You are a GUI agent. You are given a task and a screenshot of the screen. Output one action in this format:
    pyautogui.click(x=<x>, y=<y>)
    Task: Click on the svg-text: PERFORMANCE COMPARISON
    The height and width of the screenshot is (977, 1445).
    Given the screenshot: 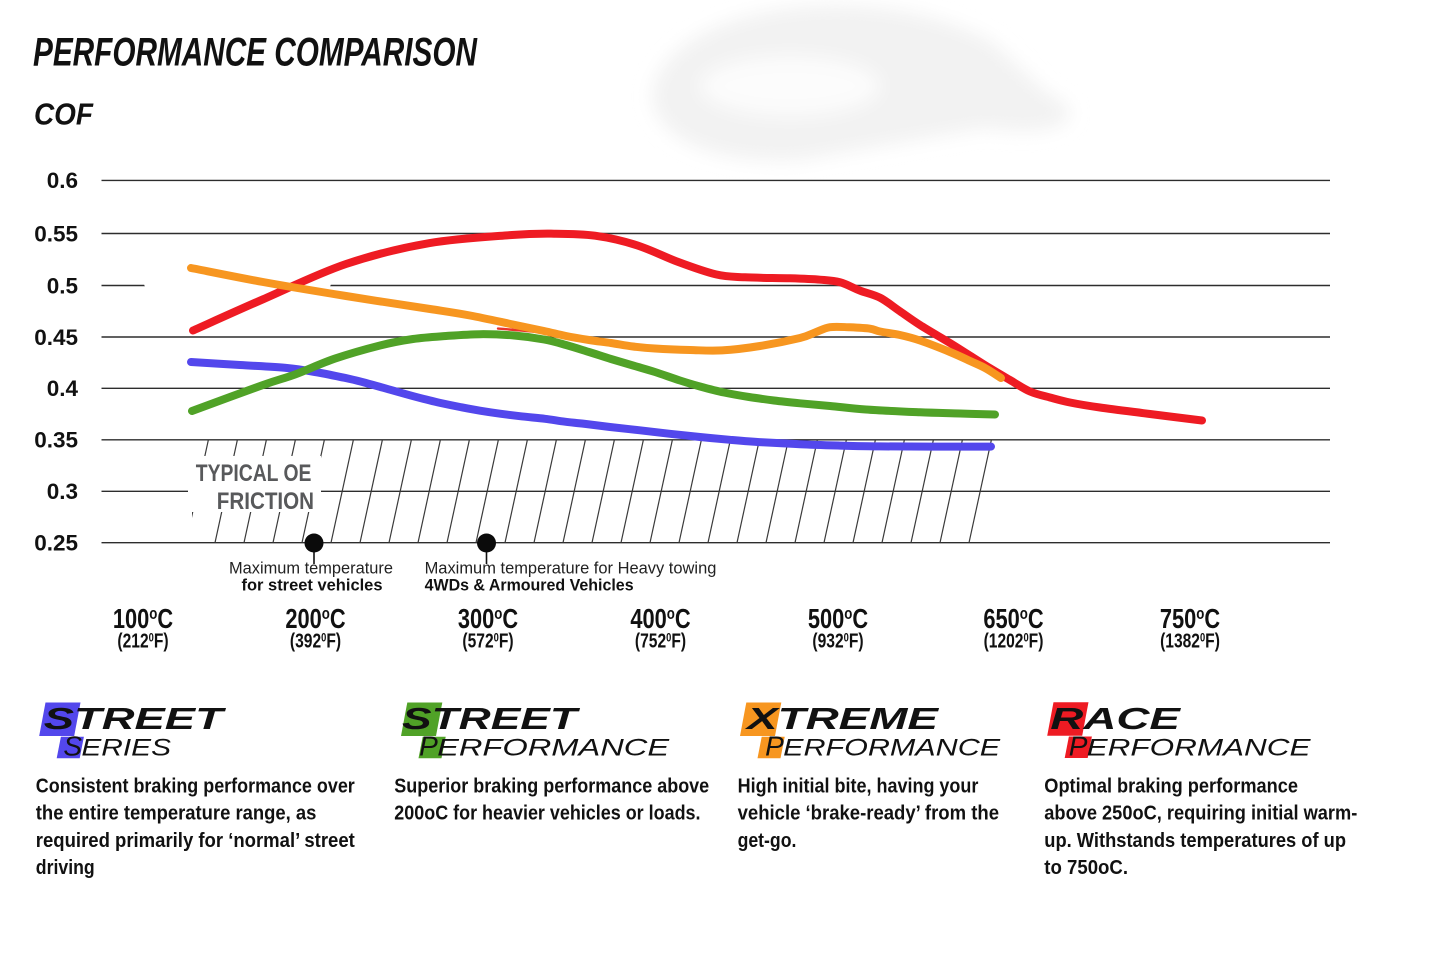 What is the action you would take?
    pyautogui.click(x=255, y=53)
    